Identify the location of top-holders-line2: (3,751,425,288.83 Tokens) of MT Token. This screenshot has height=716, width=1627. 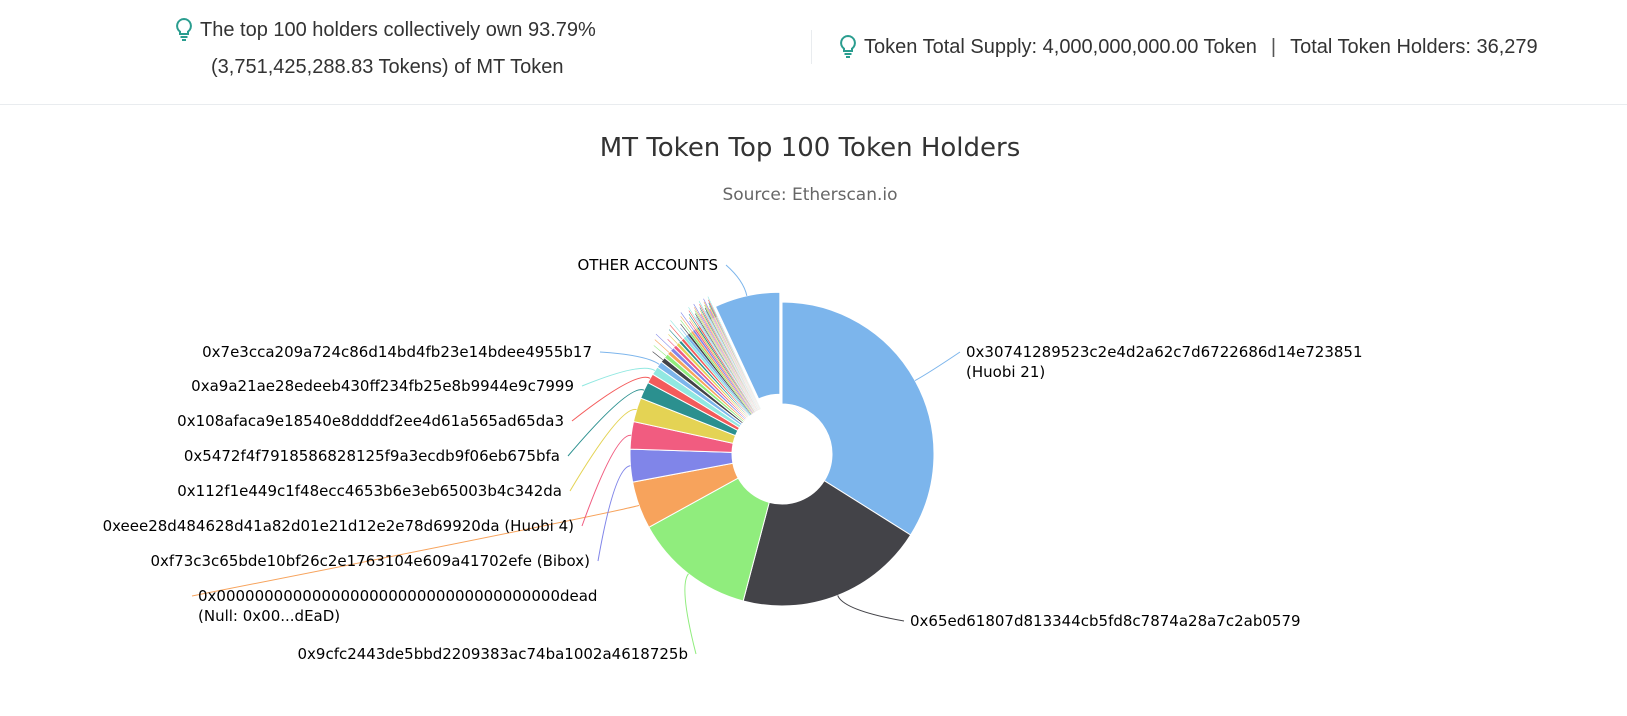
(387, 67).